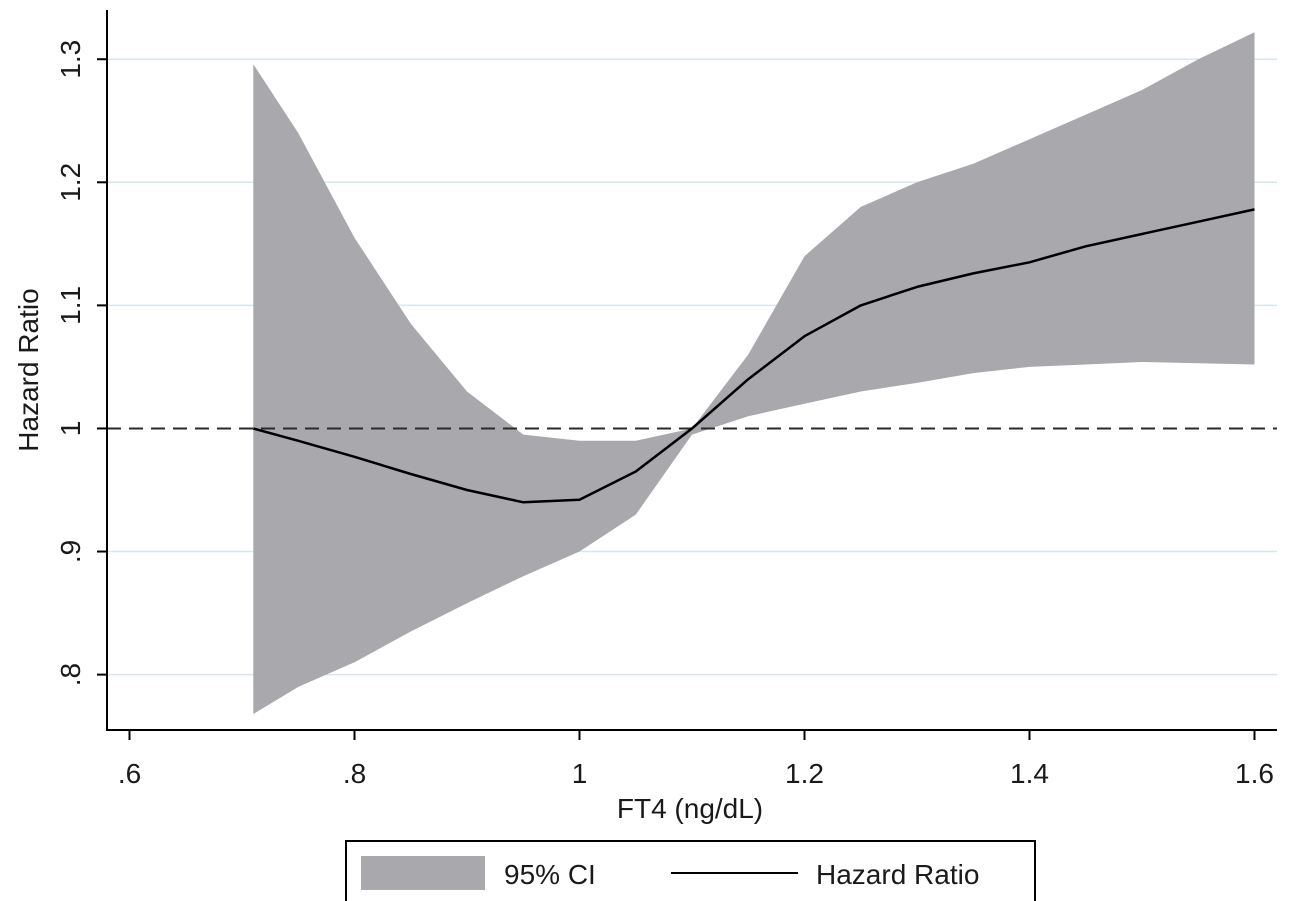  What do you see at coordinates (129, 773) in the screenshot?
I see `x-tick-label: .6` at bounding box center [129, 773].